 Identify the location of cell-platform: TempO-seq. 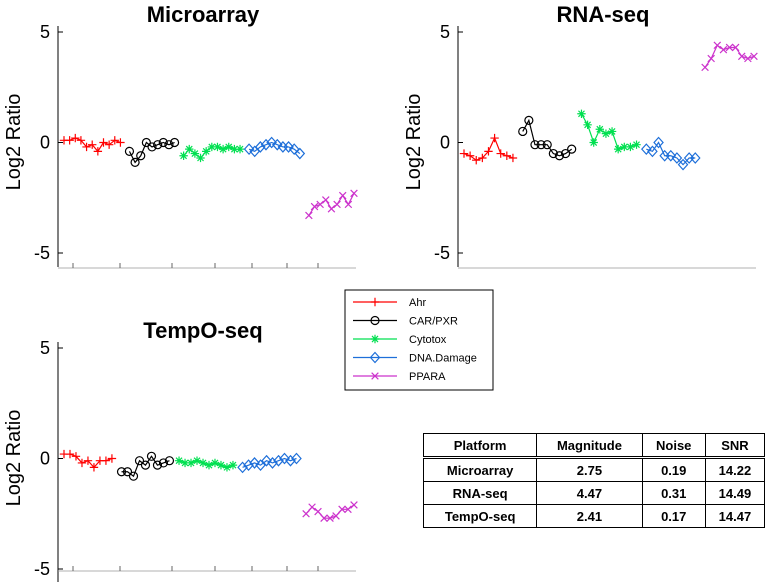
(480, 516).